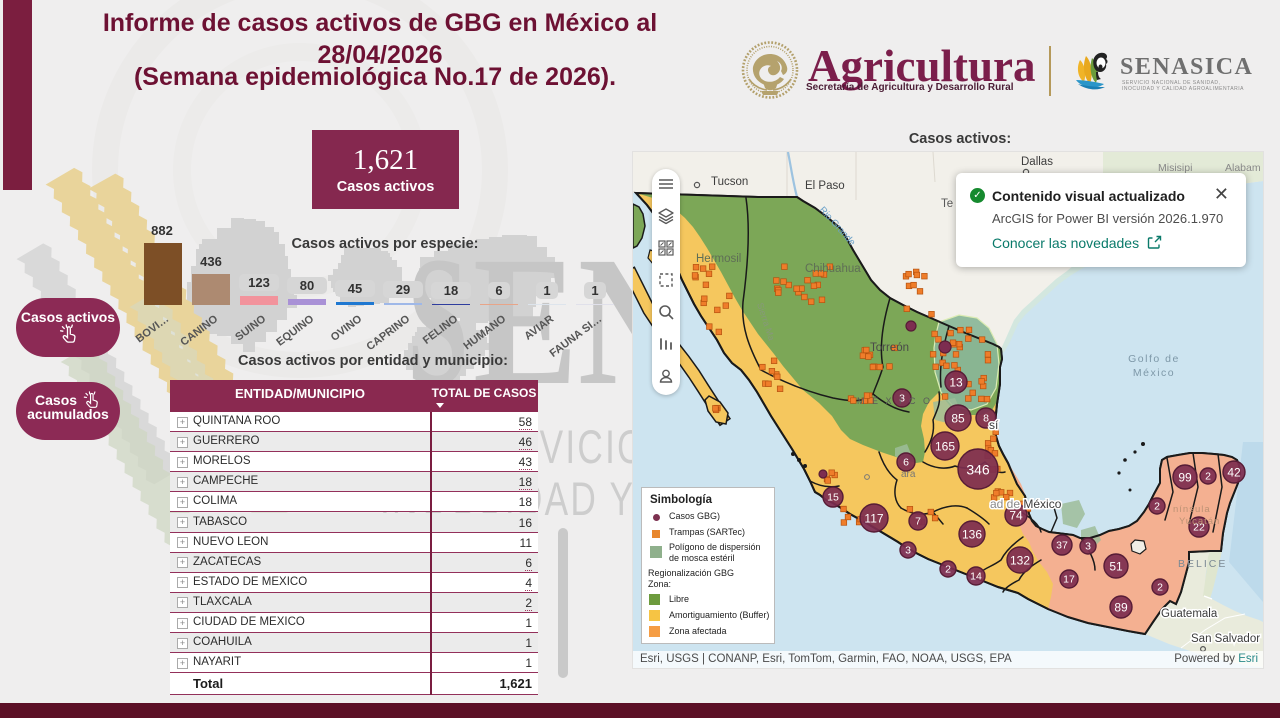 This screenshot has width=1280, height=718. Describe the element at coordinates (1199, 528) in the screenshot. I see `svg-text: 22` at that location.